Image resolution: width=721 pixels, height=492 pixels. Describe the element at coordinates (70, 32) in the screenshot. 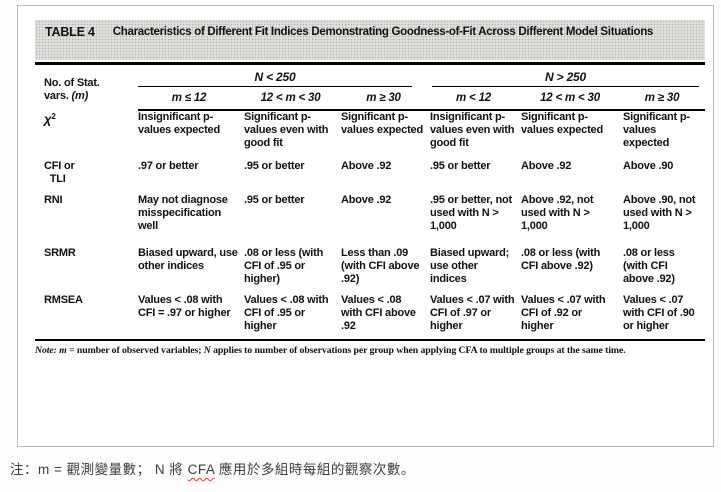

I see `table-tag: TABLE 4` at that location.